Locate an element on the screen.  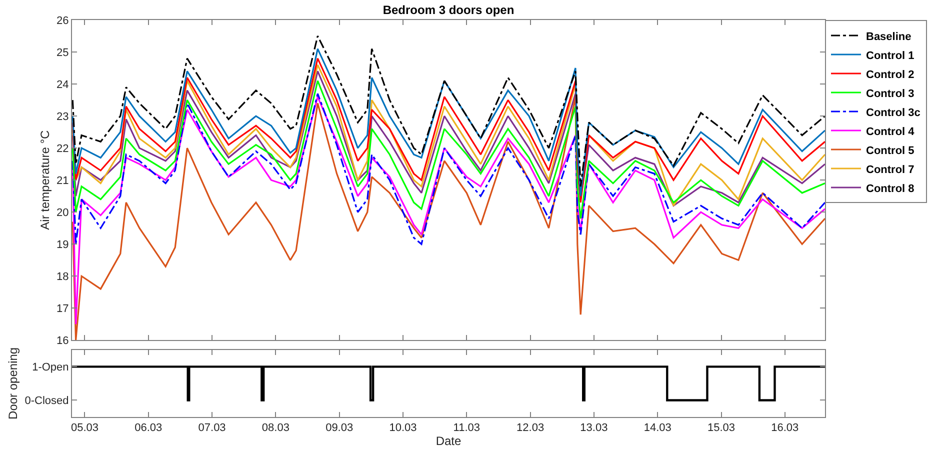
y-axis-title: Door opening is located at coordinates (13, 383).